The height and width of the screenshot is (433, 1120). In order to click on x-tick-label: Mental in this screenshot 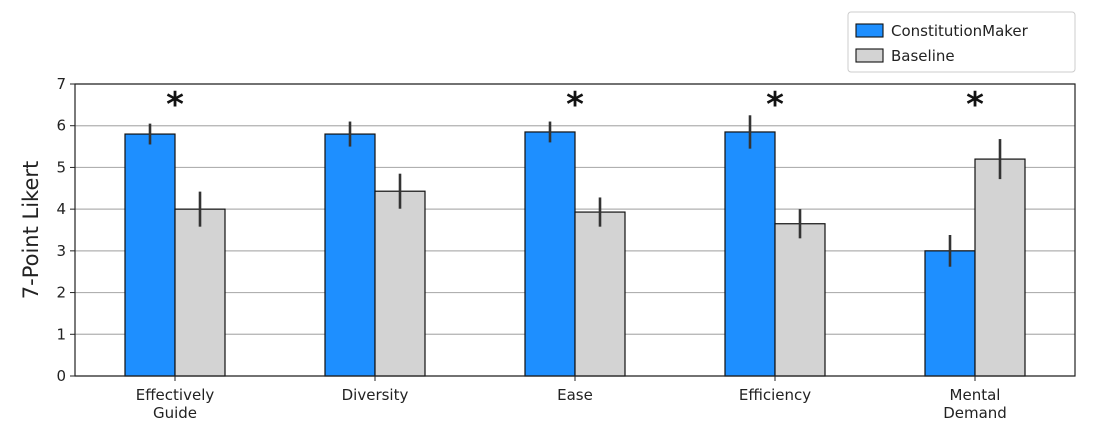, I will do `click(975, 395)`.